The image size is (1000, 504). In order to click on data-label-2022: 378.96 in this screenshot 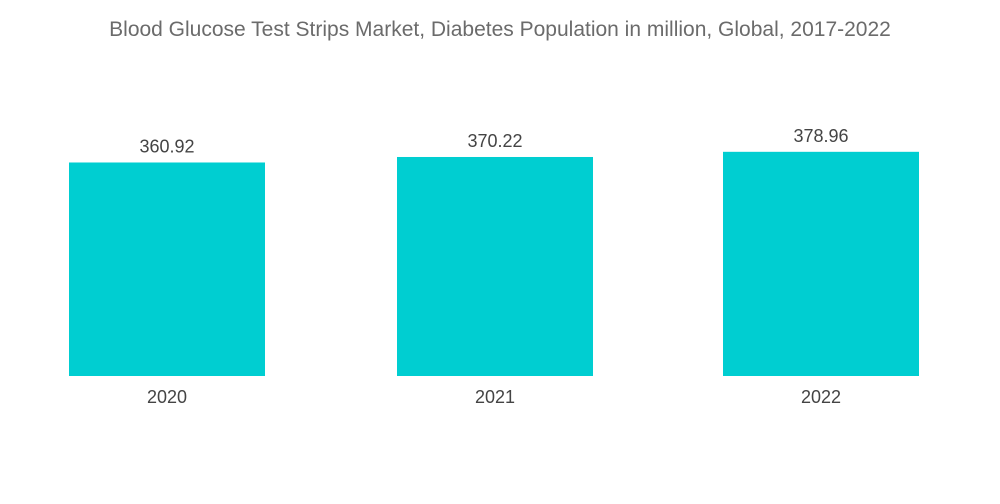, I will do `click(820, 136)`.